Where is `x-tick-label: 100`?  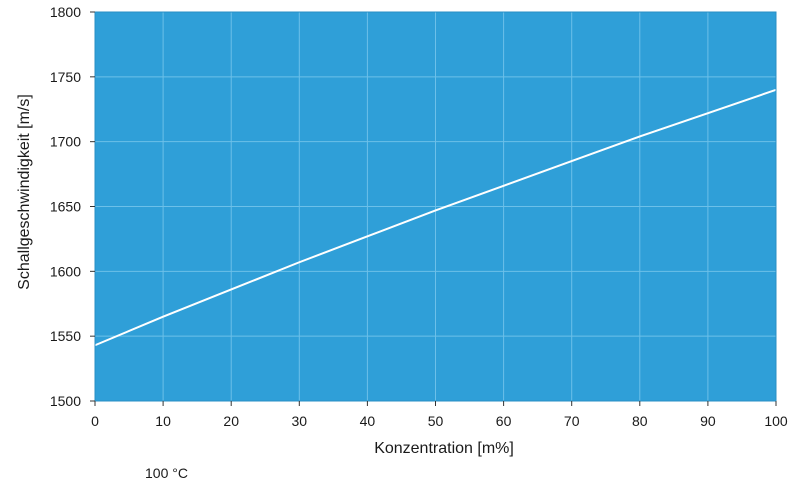 x-tick-label: 100 is located at coordinates (776, 421).